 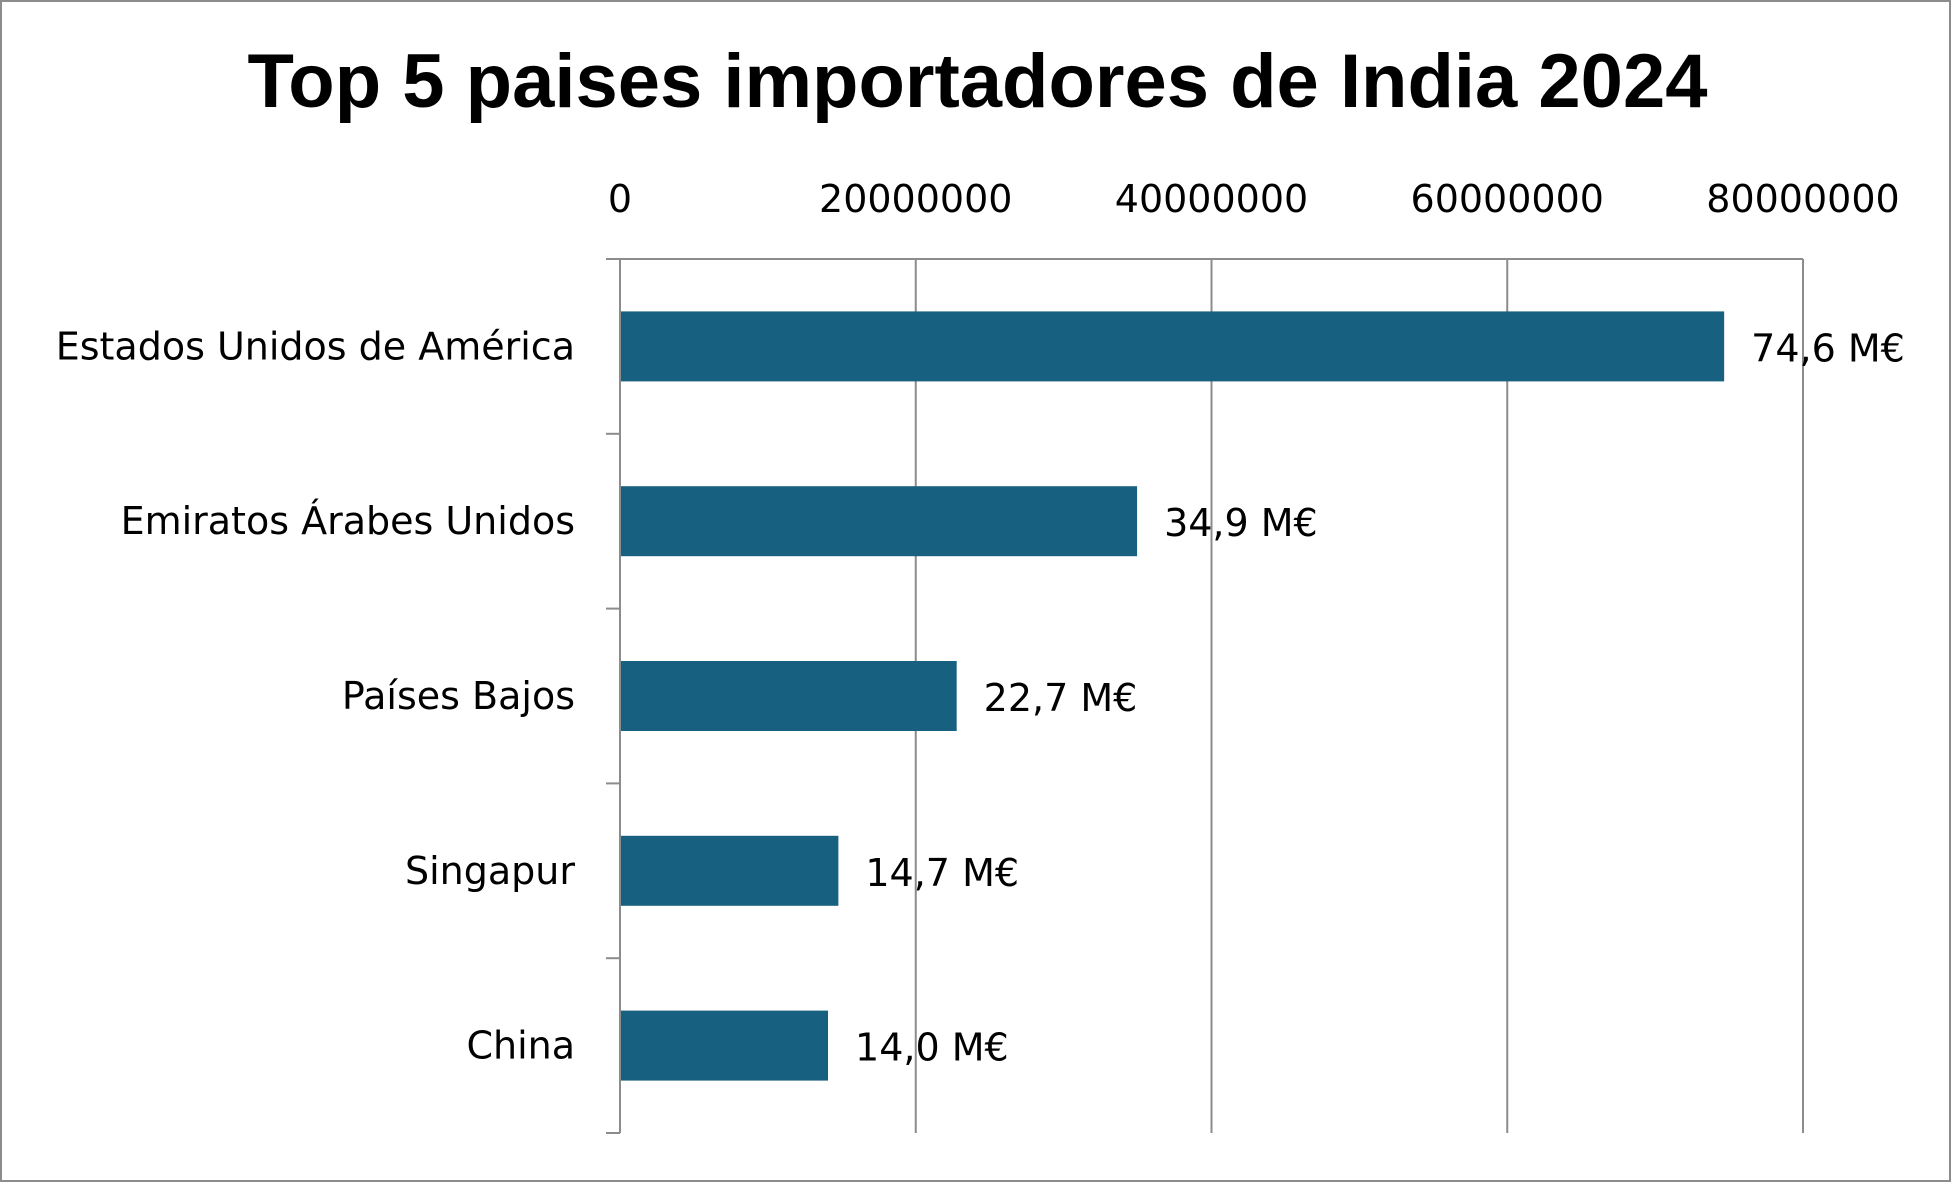 I want to click on value-tick-label: 60000000, so click(x=1507, y=199).